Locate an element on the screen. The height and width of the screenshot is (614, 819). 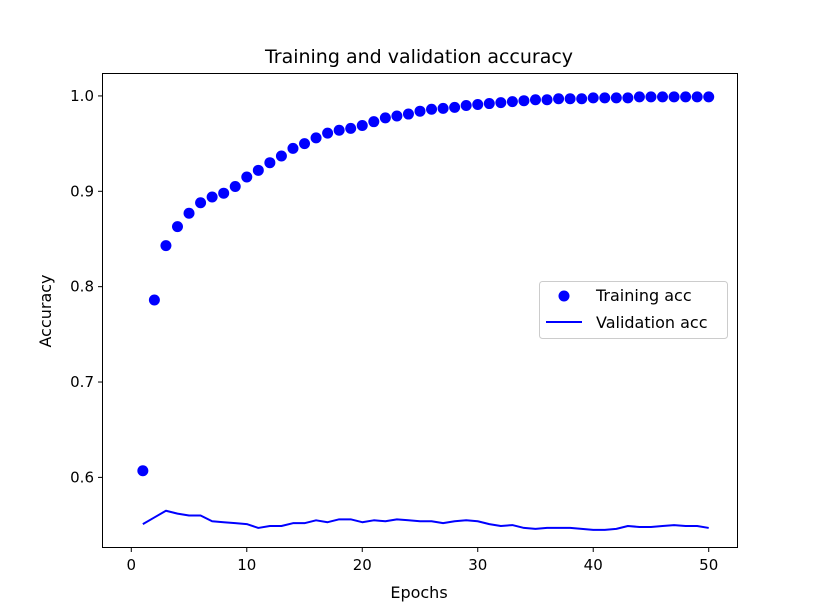
x-tick-label: 10 is located at coordinates (246, 565).